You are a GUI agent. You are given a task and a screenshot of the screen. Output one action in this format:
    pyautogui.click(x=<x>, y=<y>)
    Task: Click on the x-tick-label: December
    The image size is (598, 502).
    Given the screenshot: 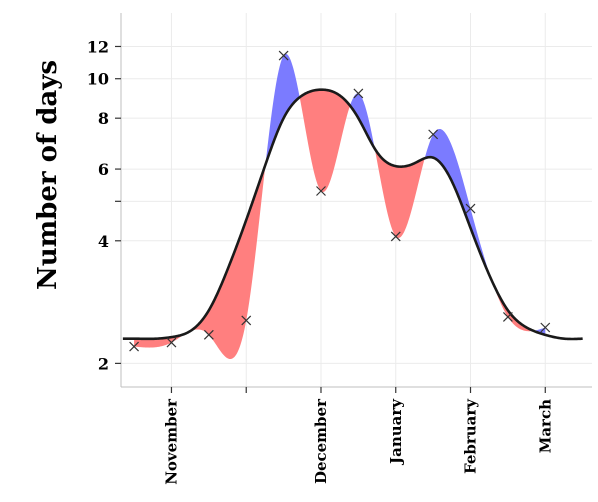 What is the action you would take?
    pyautogui.click(x=321, y=441)
    